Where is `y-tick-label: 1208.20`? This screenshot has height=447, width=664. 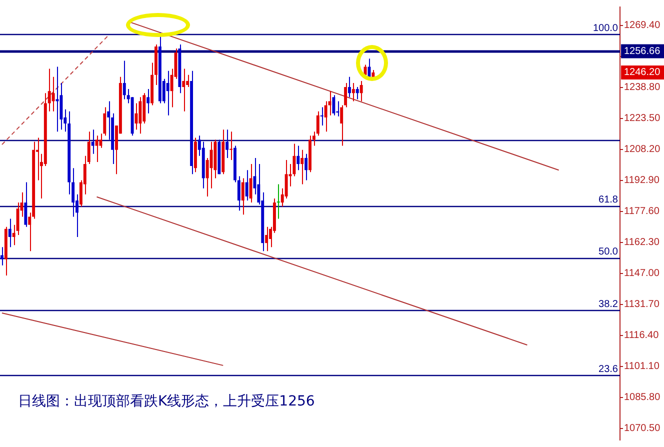 y-tick-label: 1208.20 is located at coordinates (642, 150).